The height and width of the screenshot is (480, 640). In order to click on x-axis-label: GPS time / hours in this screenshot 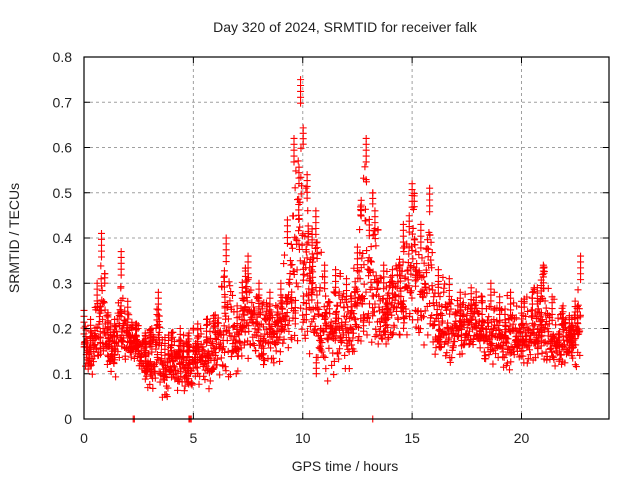, I will do `click(345, 466)`.